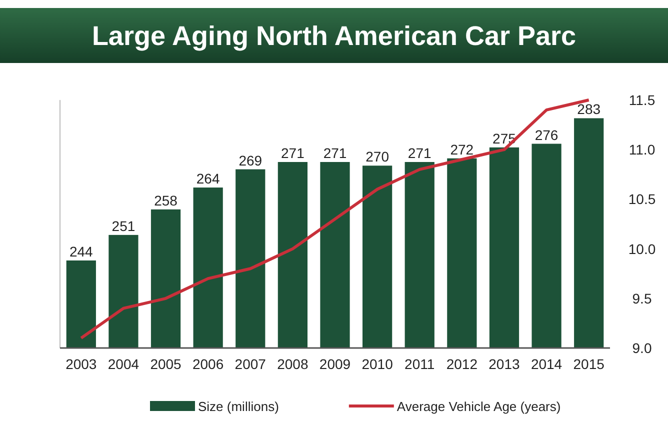  Describe the element at coordinates (462, 149) in the screenshot. I see `data-label: 272` at that location.